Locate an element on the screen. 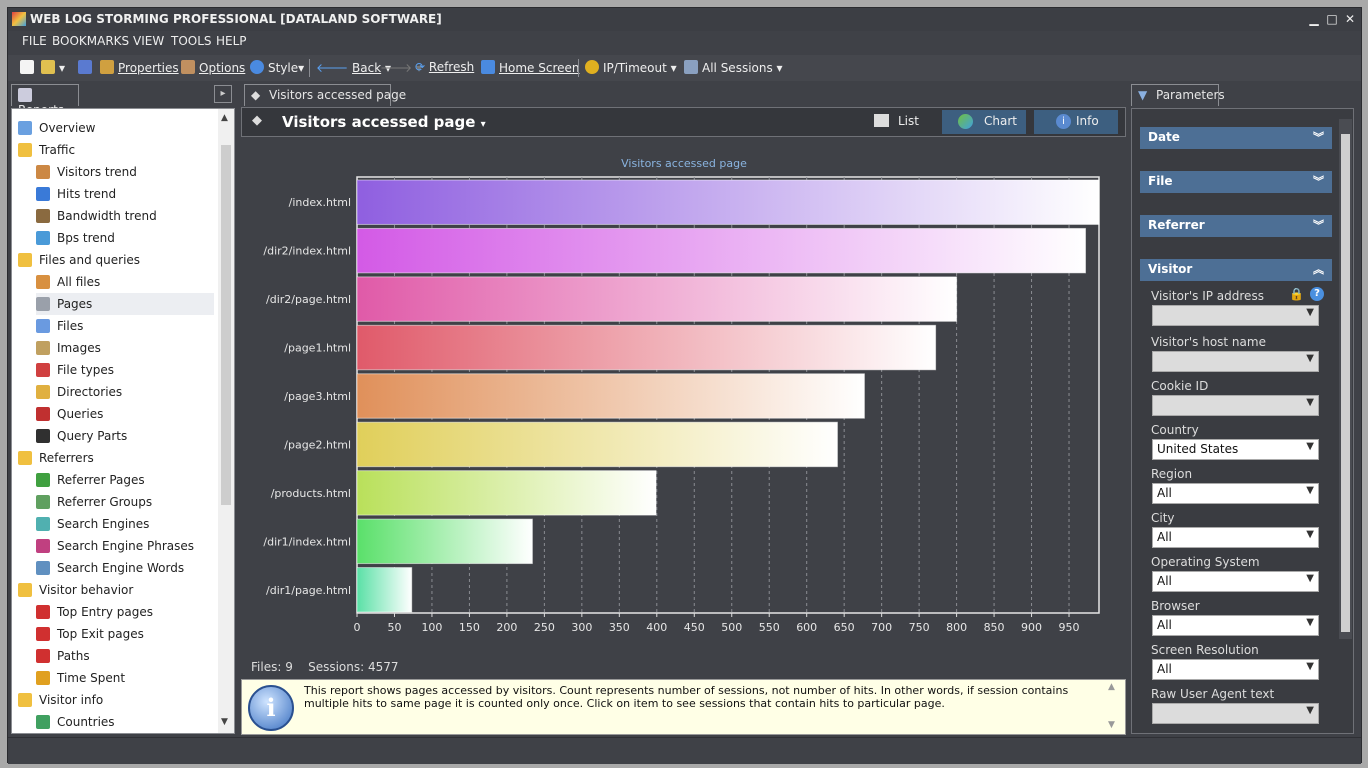 The height and width of the screenshot is (768, 1368). tree-item-countries: Countries is located at coordinates (125, 722).